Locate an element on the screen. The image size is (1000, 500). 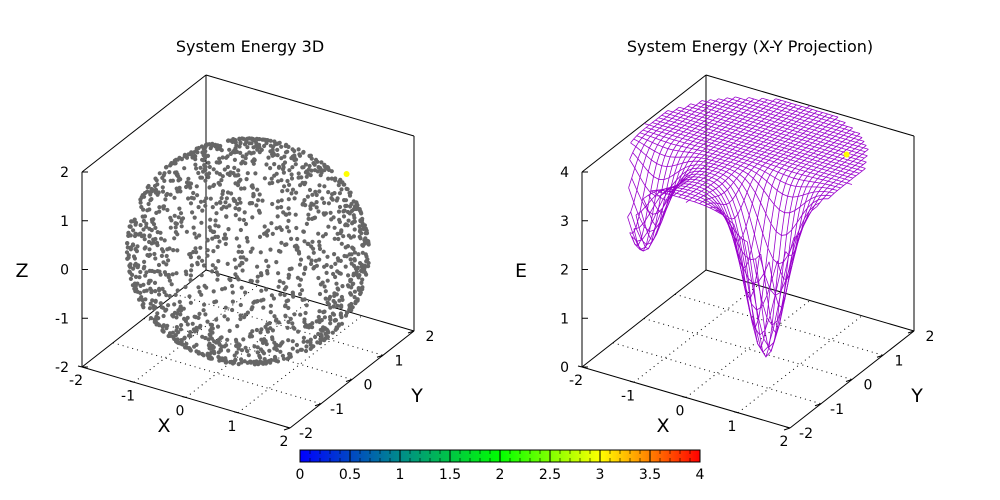
z-tick-label: 2 is located at coordinates (64, 173).